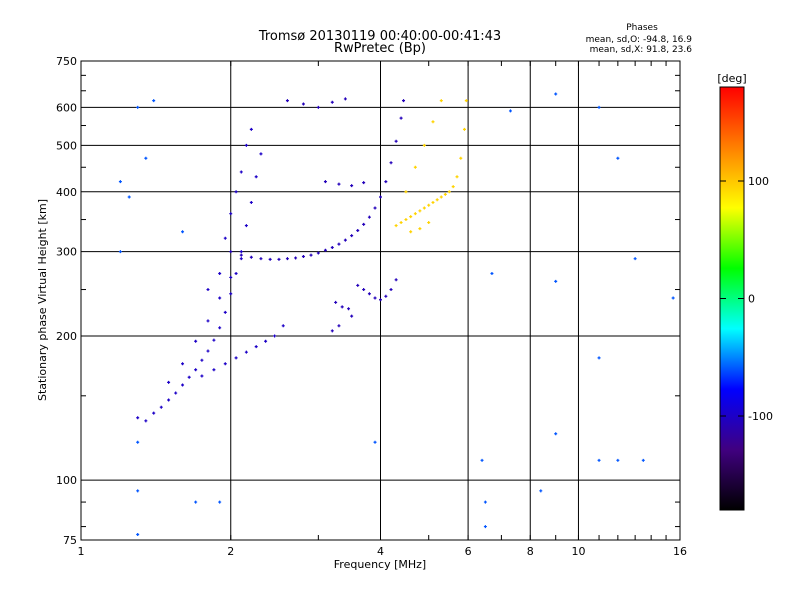 This screenshot has height=600, width=800. I want to click on colorbar-tick-label-0: 0, so click(751, 299).